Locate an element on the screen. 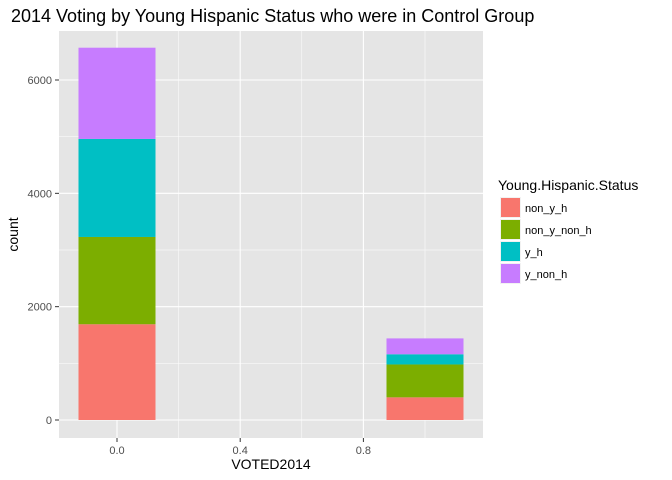 The image size is (672, 480). y-axis: 0 2000 4000 6000 is located at coordinates (43, 251).